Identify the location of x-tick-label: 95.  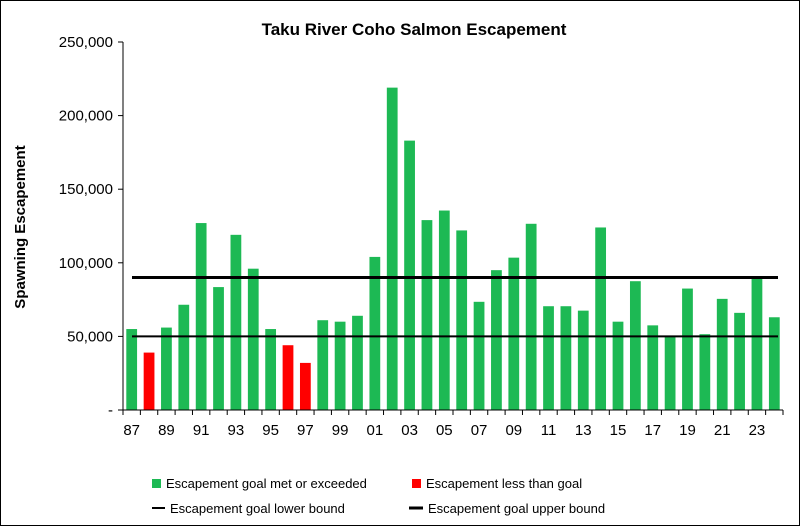
(270, 430).